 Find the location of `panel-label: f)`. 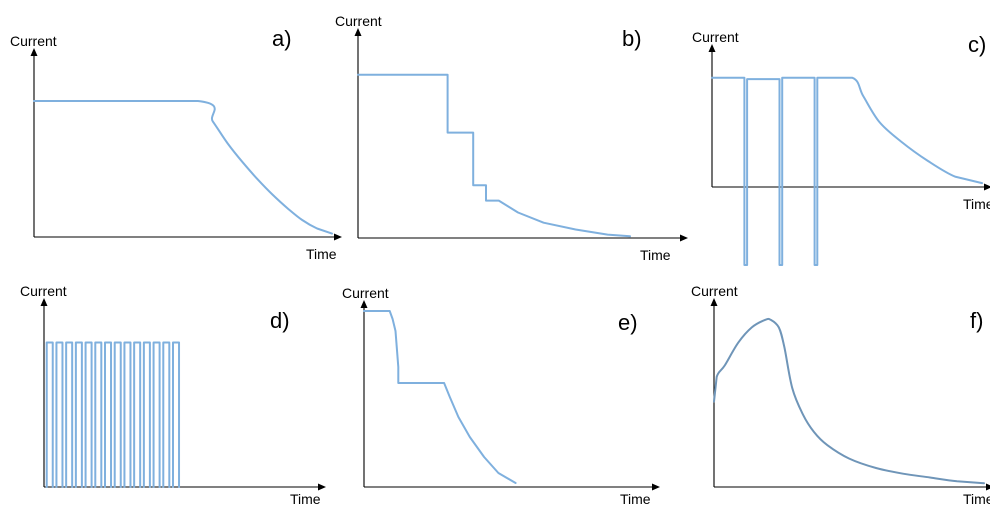

panel-label: f) is located at coordinates (976, 320).